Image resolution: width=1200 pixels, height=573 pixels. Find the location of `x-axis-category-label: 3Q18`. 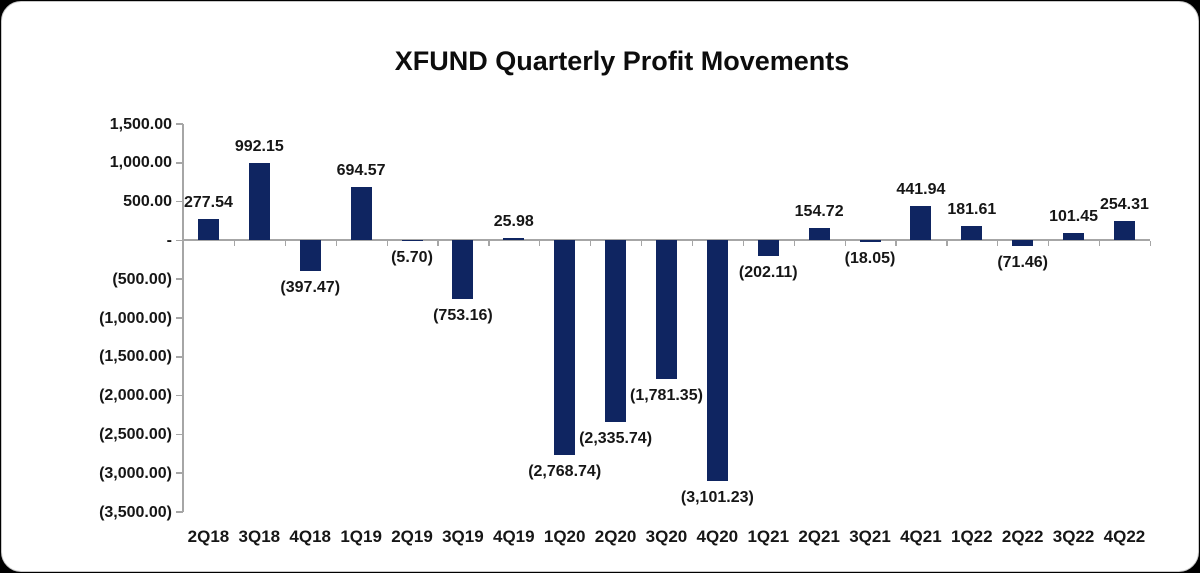

x-axis-category-label: 3Q18 is located at coordinates (259, 536).